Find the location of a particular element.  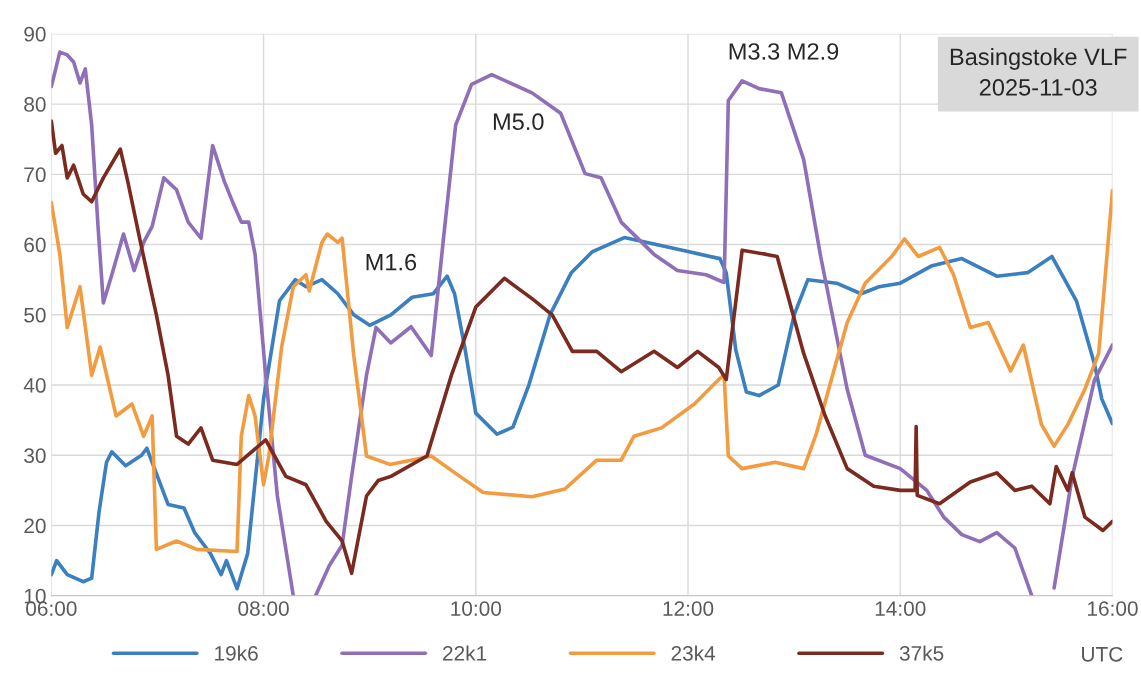

y-tick-label: 30 is located at coordinates (35, 456).